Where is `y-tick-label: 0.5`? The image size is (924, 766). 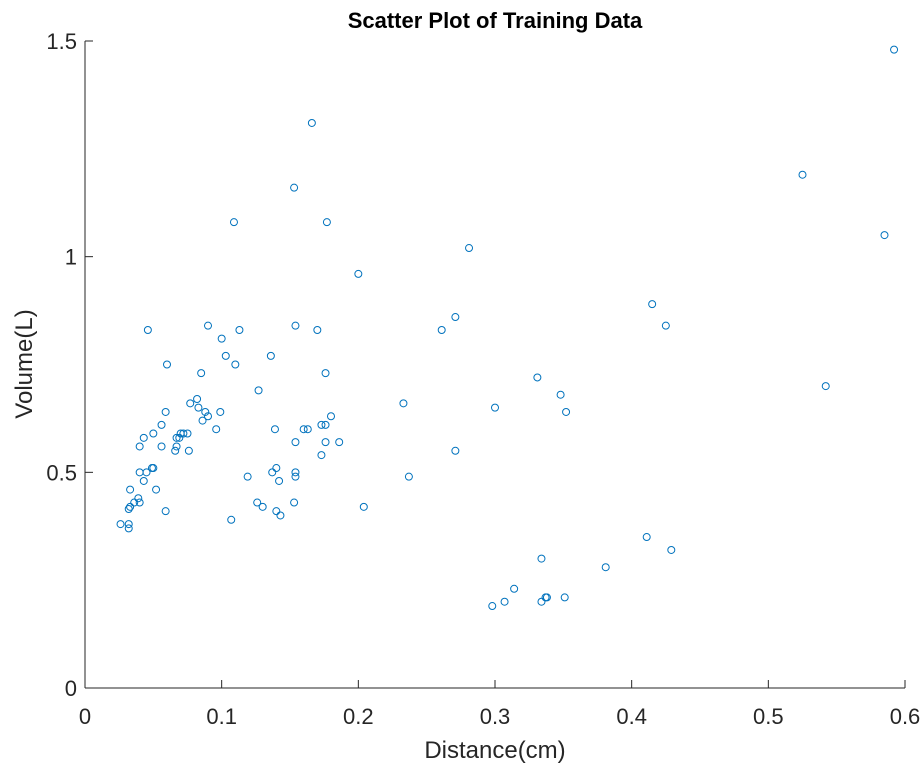
y-tick-label: 0.5 is located at coordinates (61, 472).